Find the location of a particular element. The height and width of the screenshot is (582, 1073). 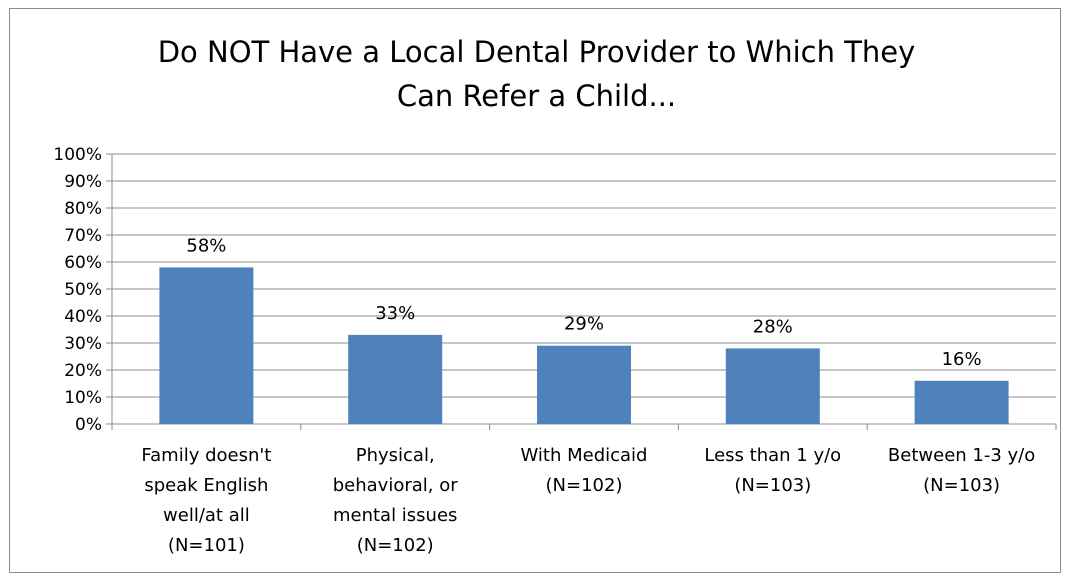

y-tick-label: 80% is located at coordinates (83, 209).